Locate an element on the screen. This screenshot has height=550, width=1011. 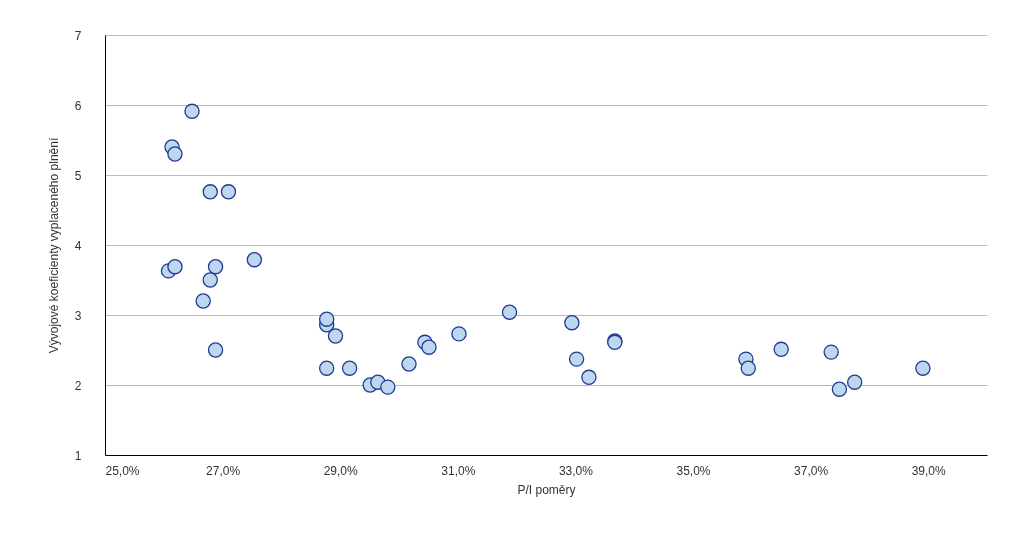
x-tick-label: 39,0% is located at coordinates (929, 470).